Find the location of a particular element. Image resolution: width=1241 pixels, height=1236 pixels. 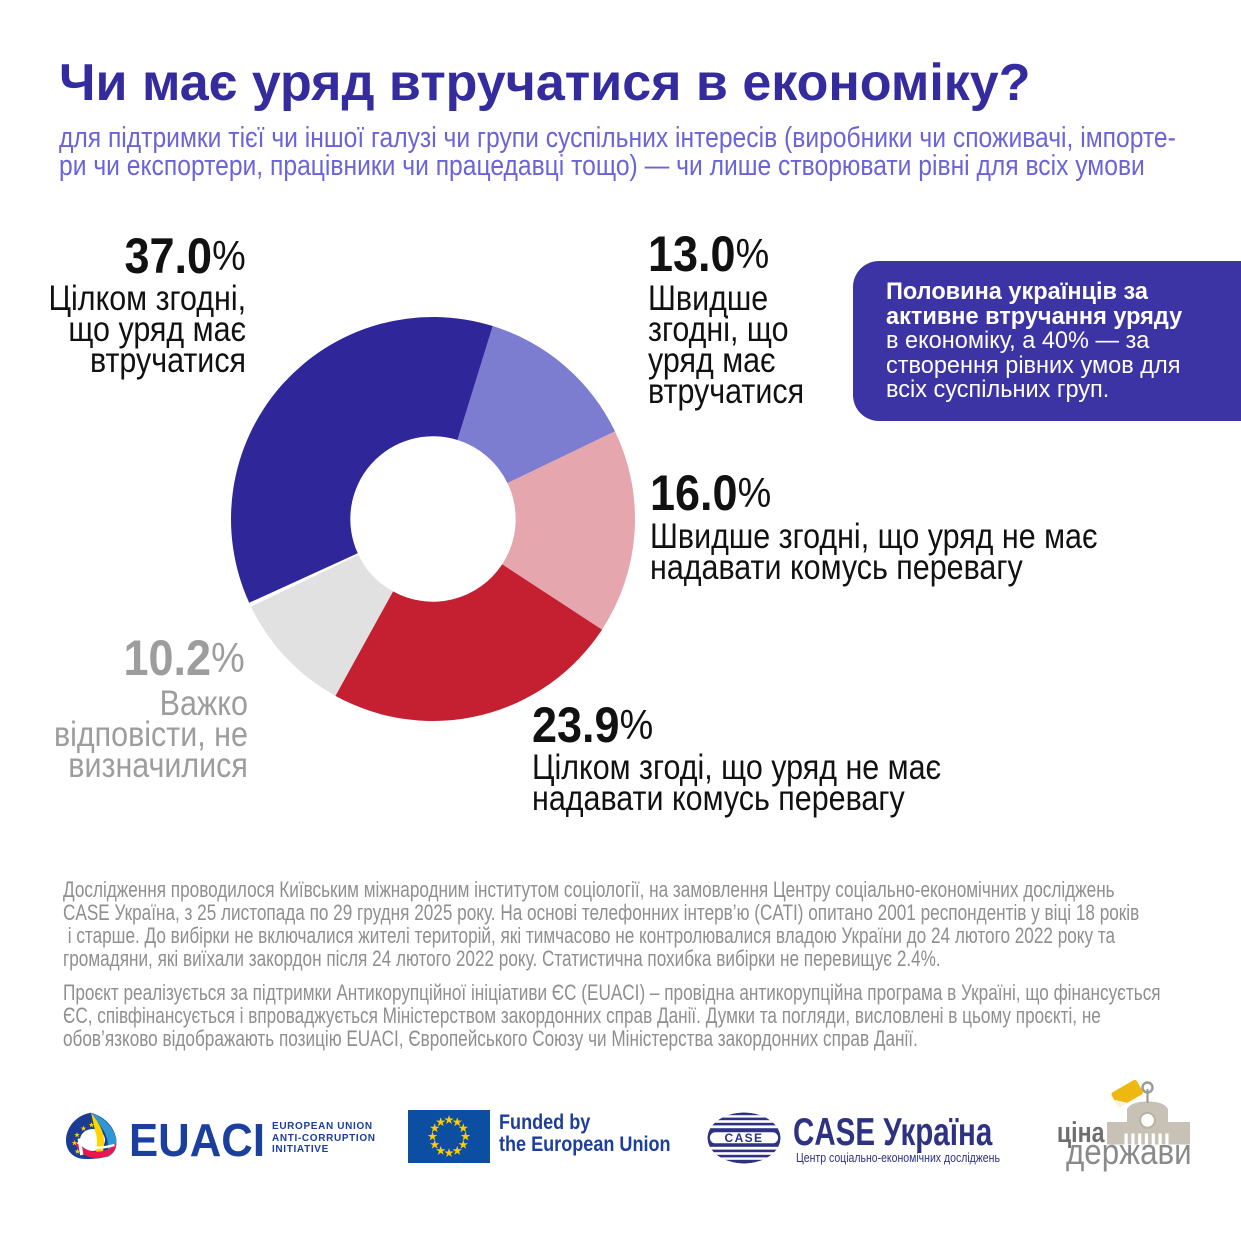

svg-text: CASE is located at coordinates (744, 1138).